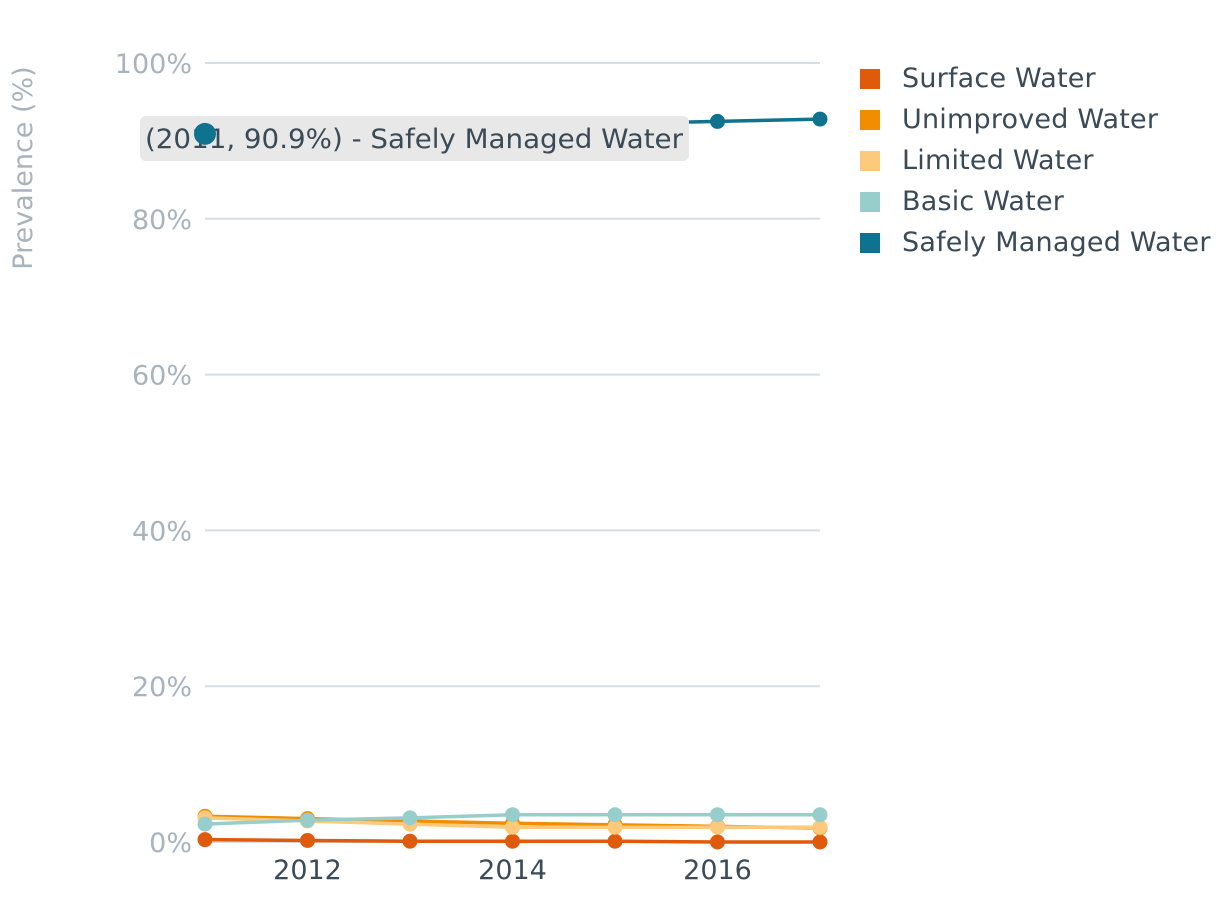 This screenshot has height=902, width=1230. What do you see at coordinates (162, 687) in the screenshot?
I see `y-tick-label: 20%` at bounding box center [162, 687].